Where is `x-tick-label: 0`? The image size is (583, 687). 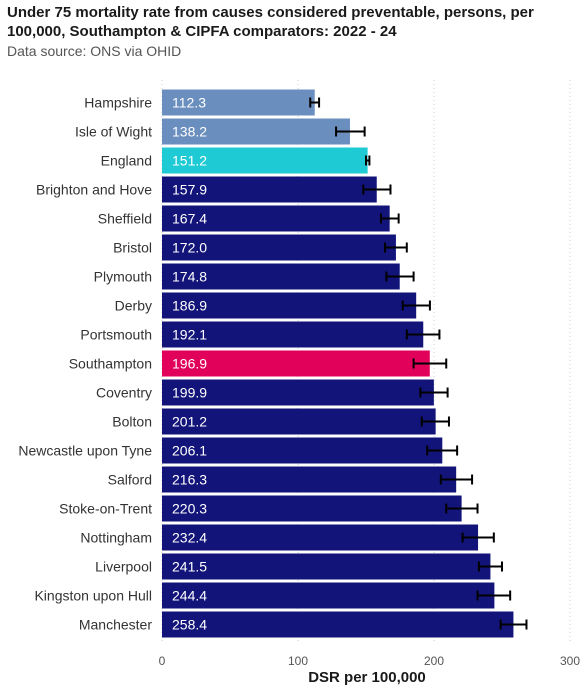 x-tick-label: 0 is located at coordinates (162, 661).